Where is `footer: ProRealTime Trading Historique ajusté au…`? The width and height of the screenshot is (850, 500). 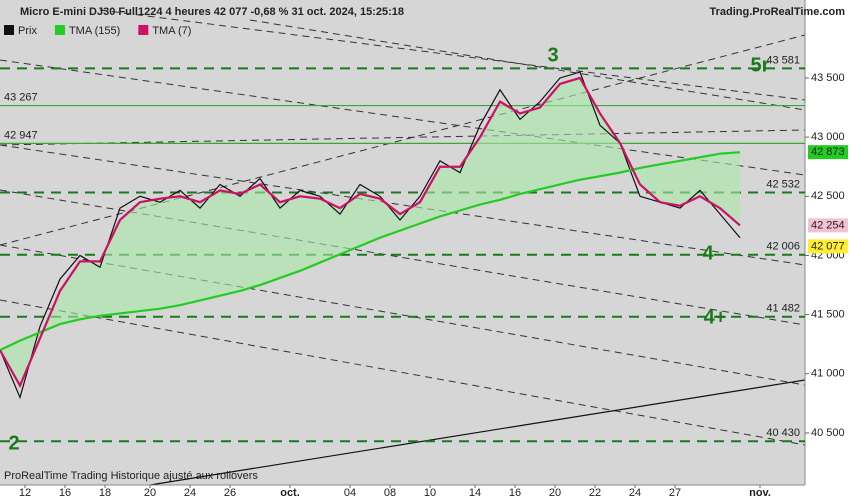 footer: ProRealTime Trading Historique ajusté au… is located at coordinates (131, 476).